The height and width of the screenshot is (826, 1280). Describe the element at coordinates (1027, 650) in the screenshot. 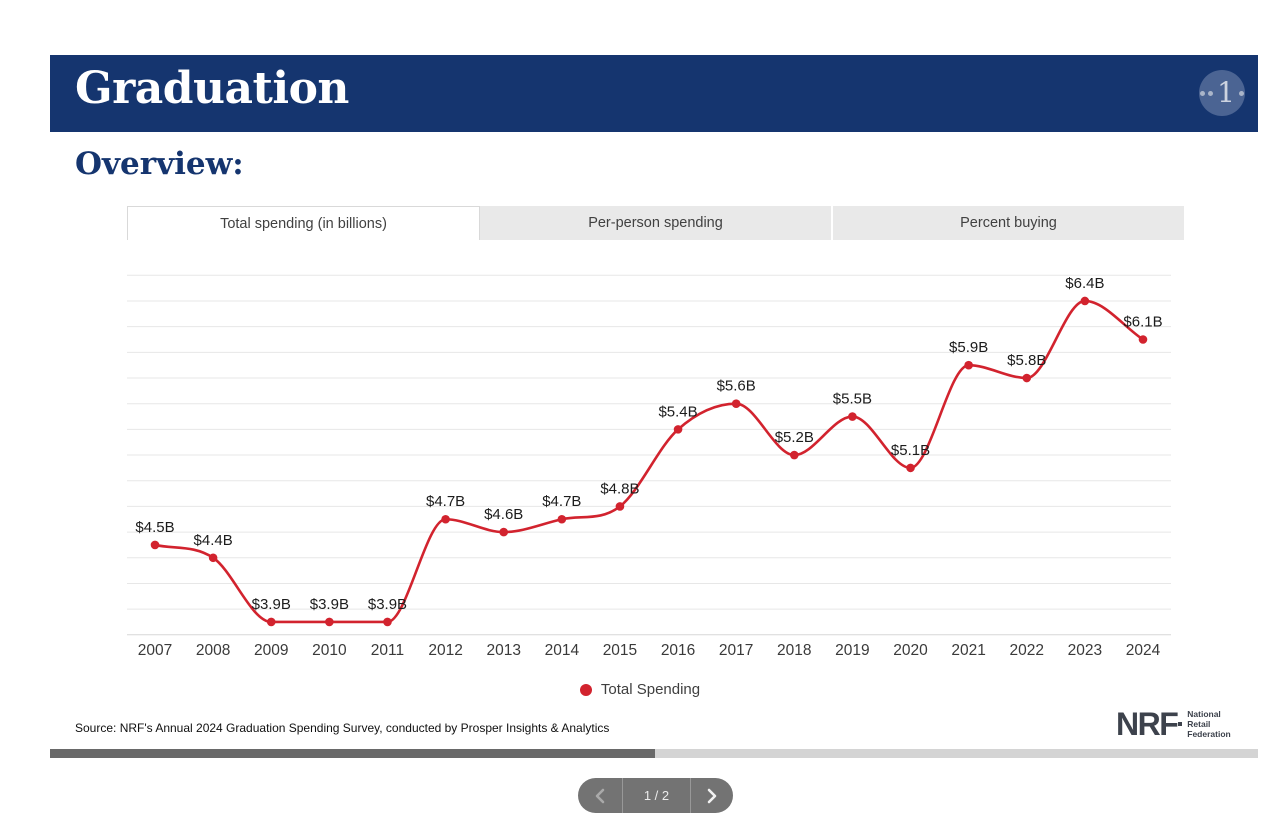

I see `x-axis-tick-label: 2022` at that location.